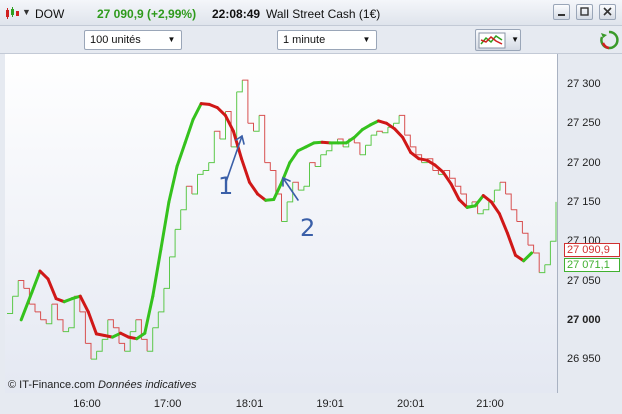  Describe the element at coordinates (87, 404) in the screenshot. I see `x-tick-label: 16:00` at that location.